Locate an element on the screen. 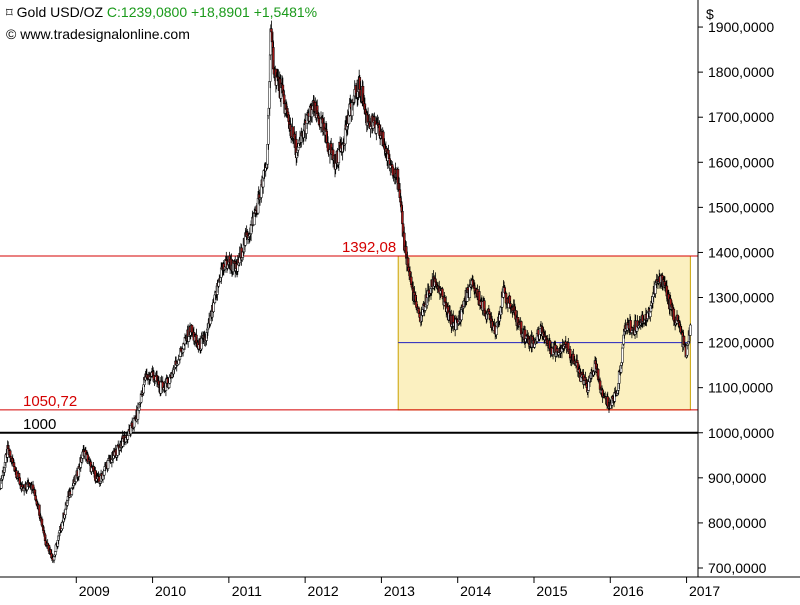  change-percent: +1,5481% is located at coordinates (285, 12).